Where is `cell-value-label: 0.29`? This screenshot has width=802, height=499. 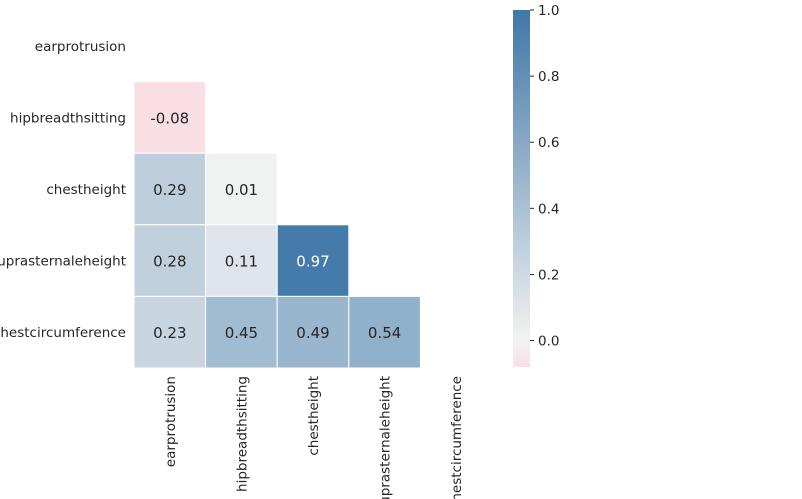 cell-value-label: 0.29 is located at coordinates (169, 190).